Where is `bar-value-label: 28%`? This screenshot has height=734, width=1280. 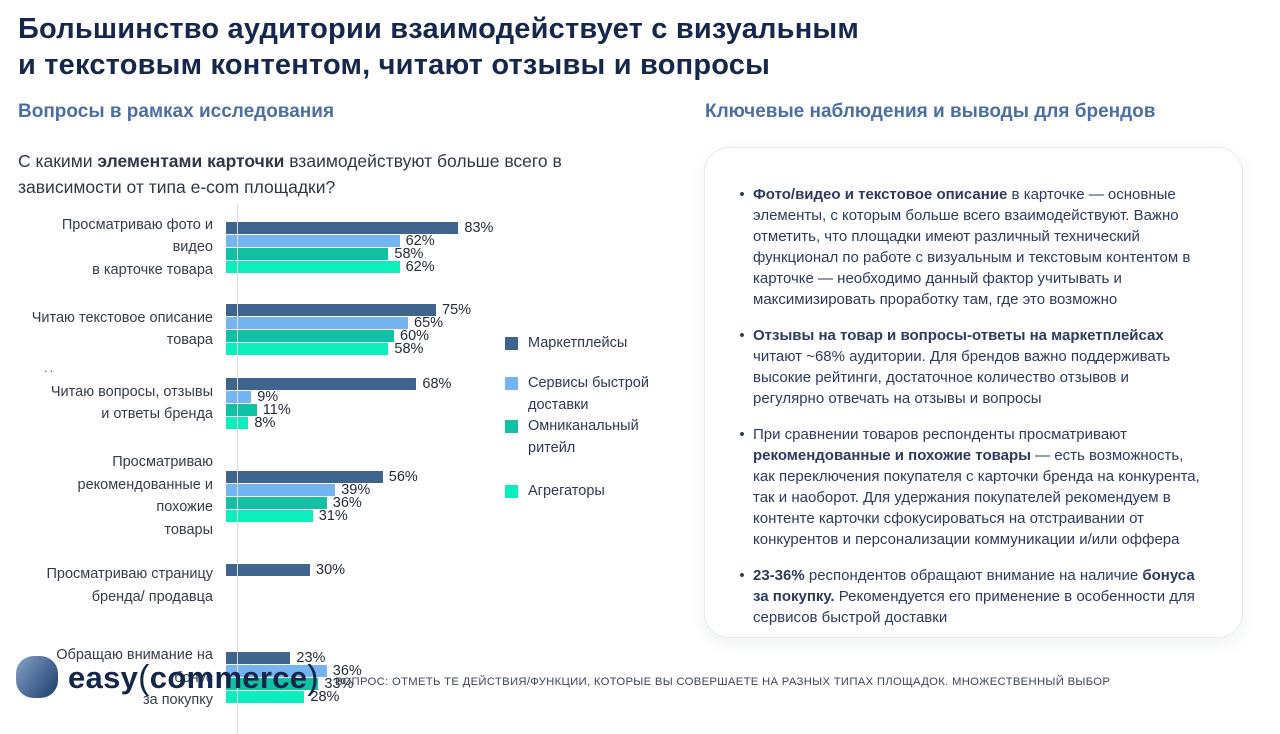
bar-value-label: 28% is located at coordinates (325, 697).